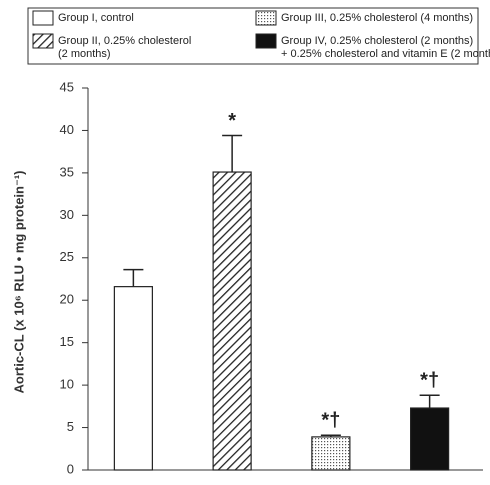  Describe the element at coordinates (377, 41) in the screenshot. I see `legend-label: Group IV, 0.25% cholesterol (2 months)` at that location.